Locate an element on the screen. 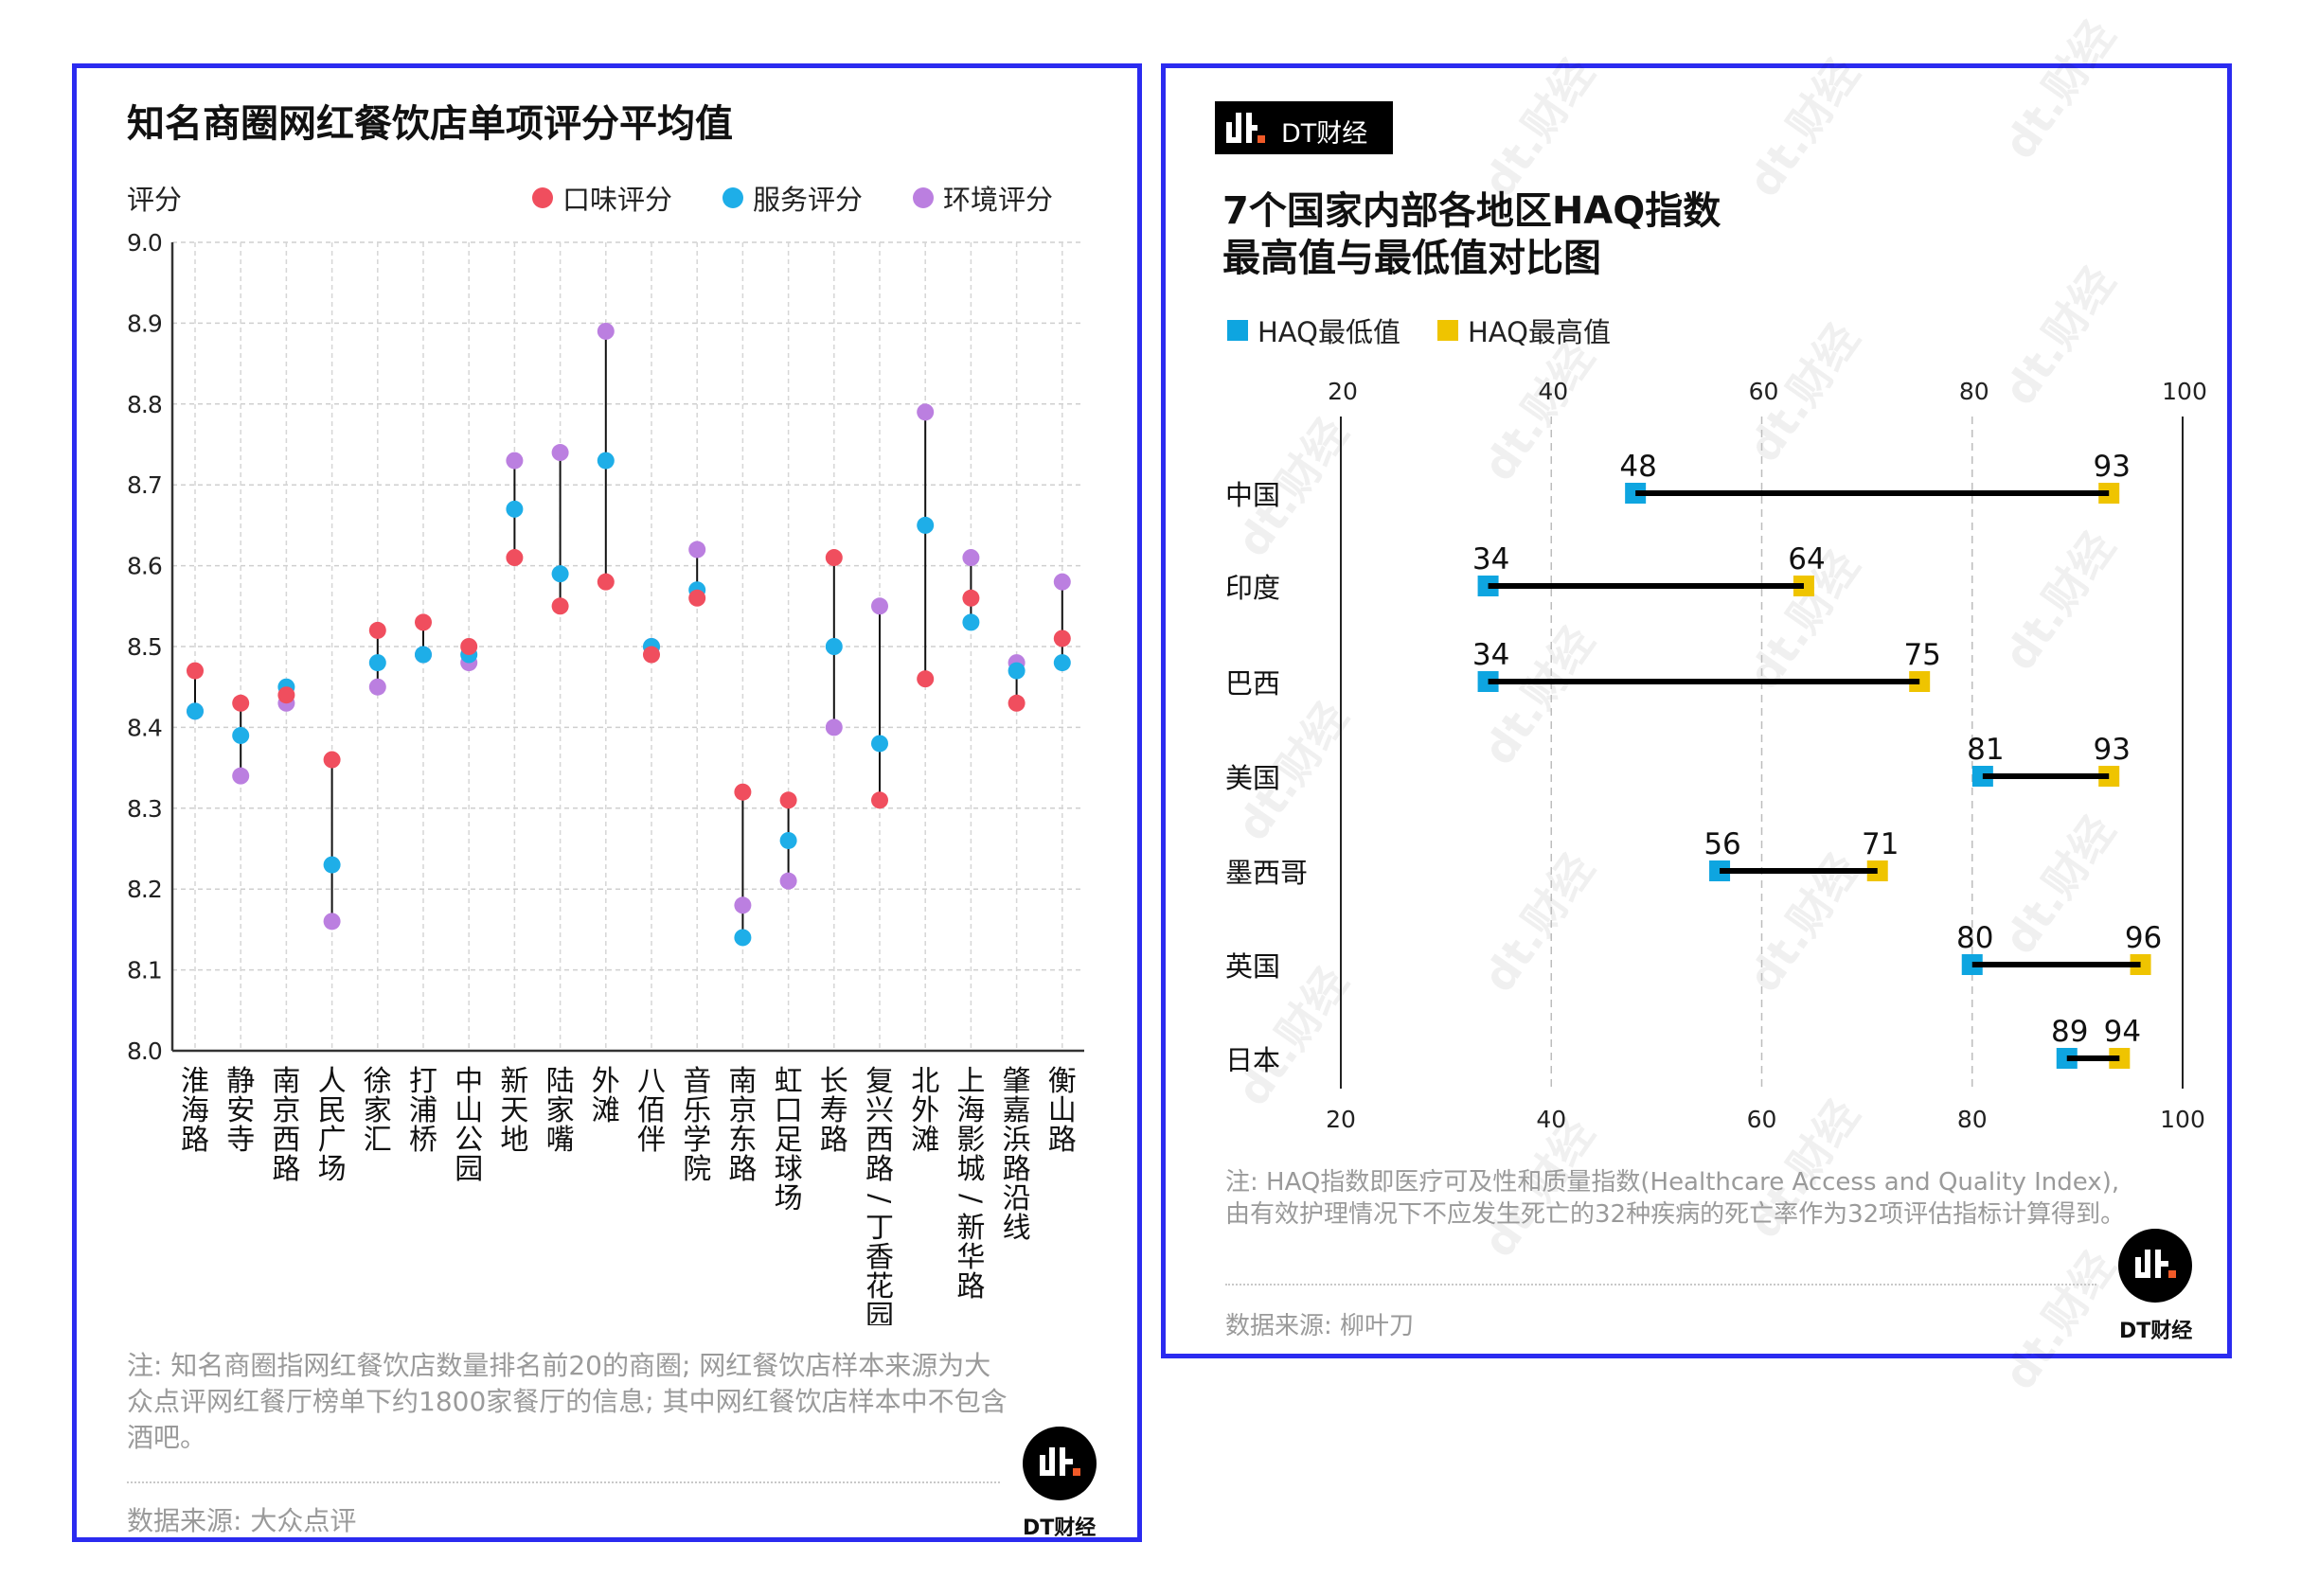 Image resolution: width=2301 pixels, height=1596 pixels. x-tick-char: 足 is located at coordinates (789, 1140).